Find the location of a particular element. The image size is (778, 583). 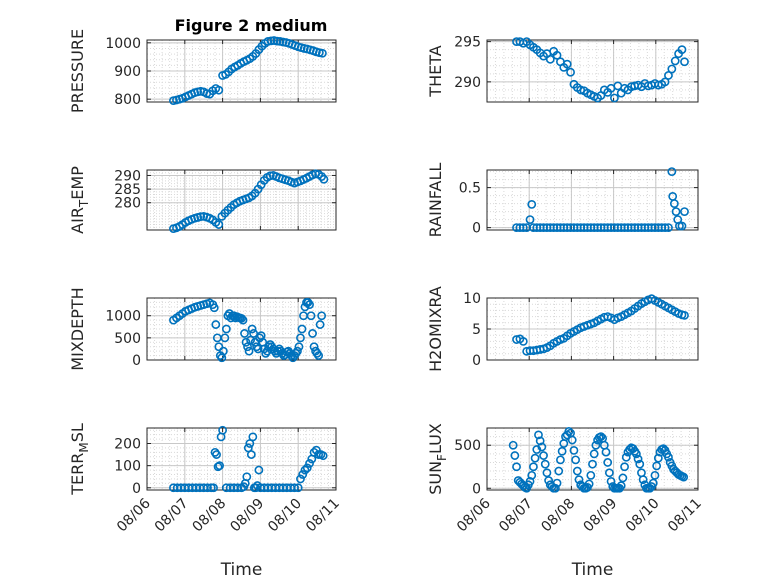

y-axis-label: MIXDEPTH is located at coordinates (77, 328).